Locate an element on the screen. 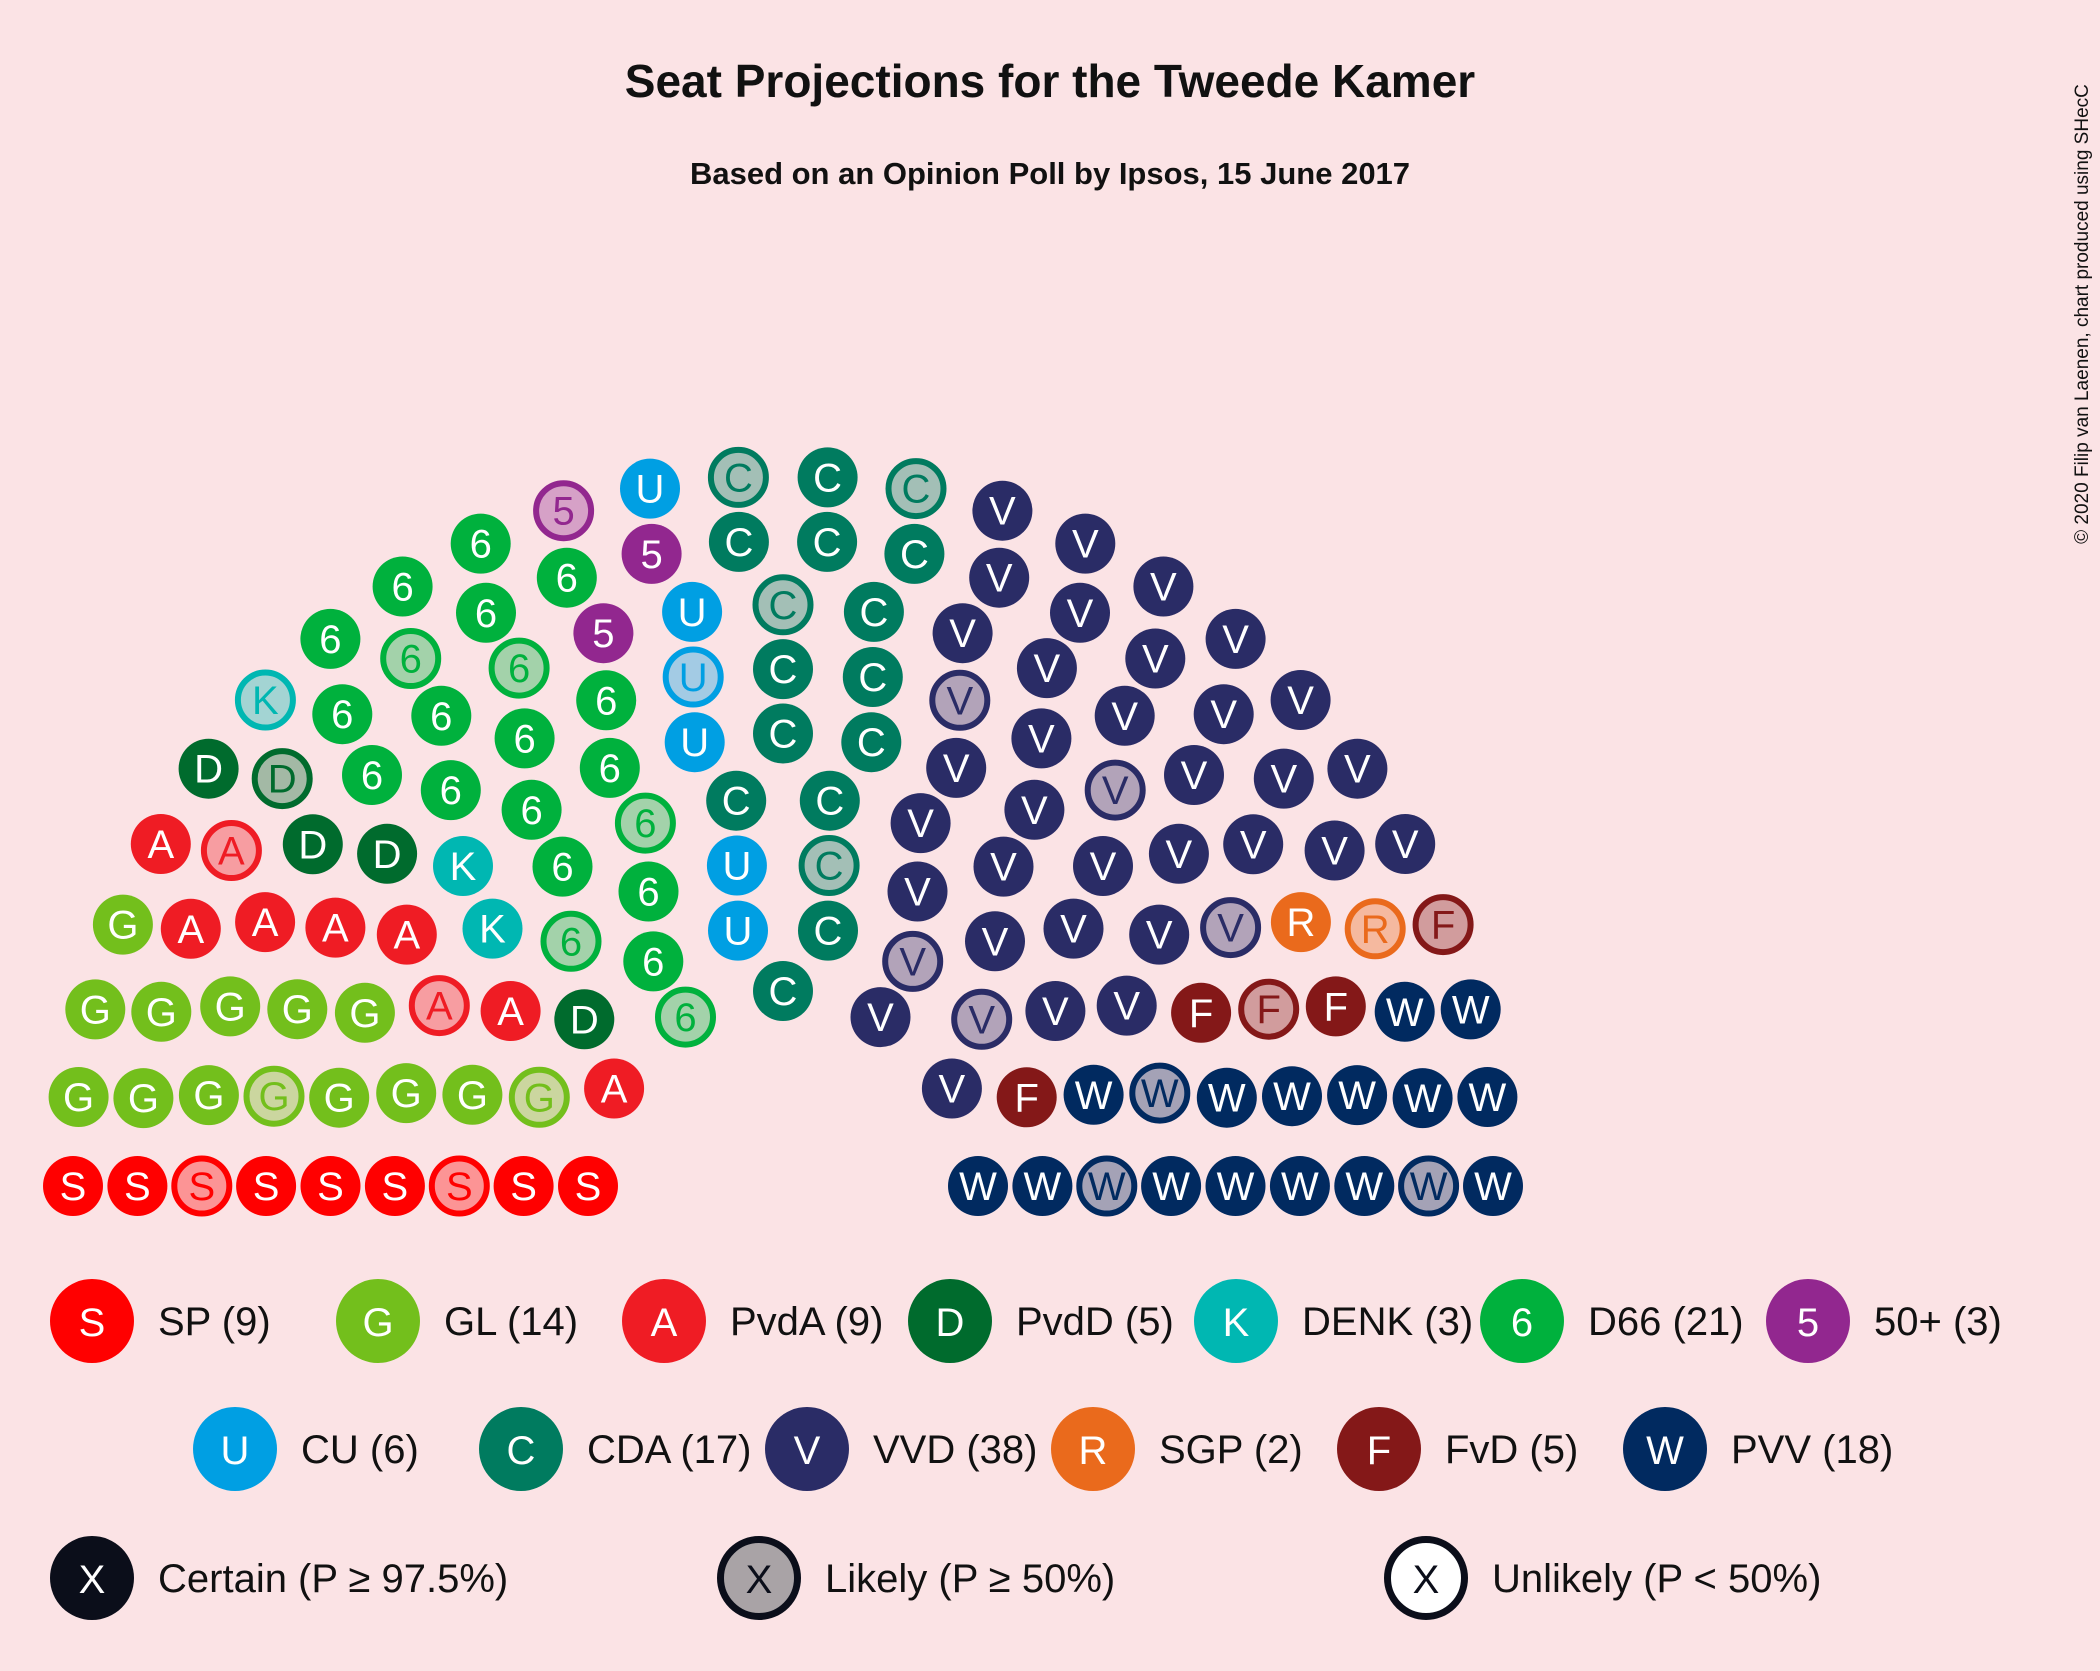 The image size is (2100, 1671). seat-cu-certain: U is located at coordinates (694, 742).